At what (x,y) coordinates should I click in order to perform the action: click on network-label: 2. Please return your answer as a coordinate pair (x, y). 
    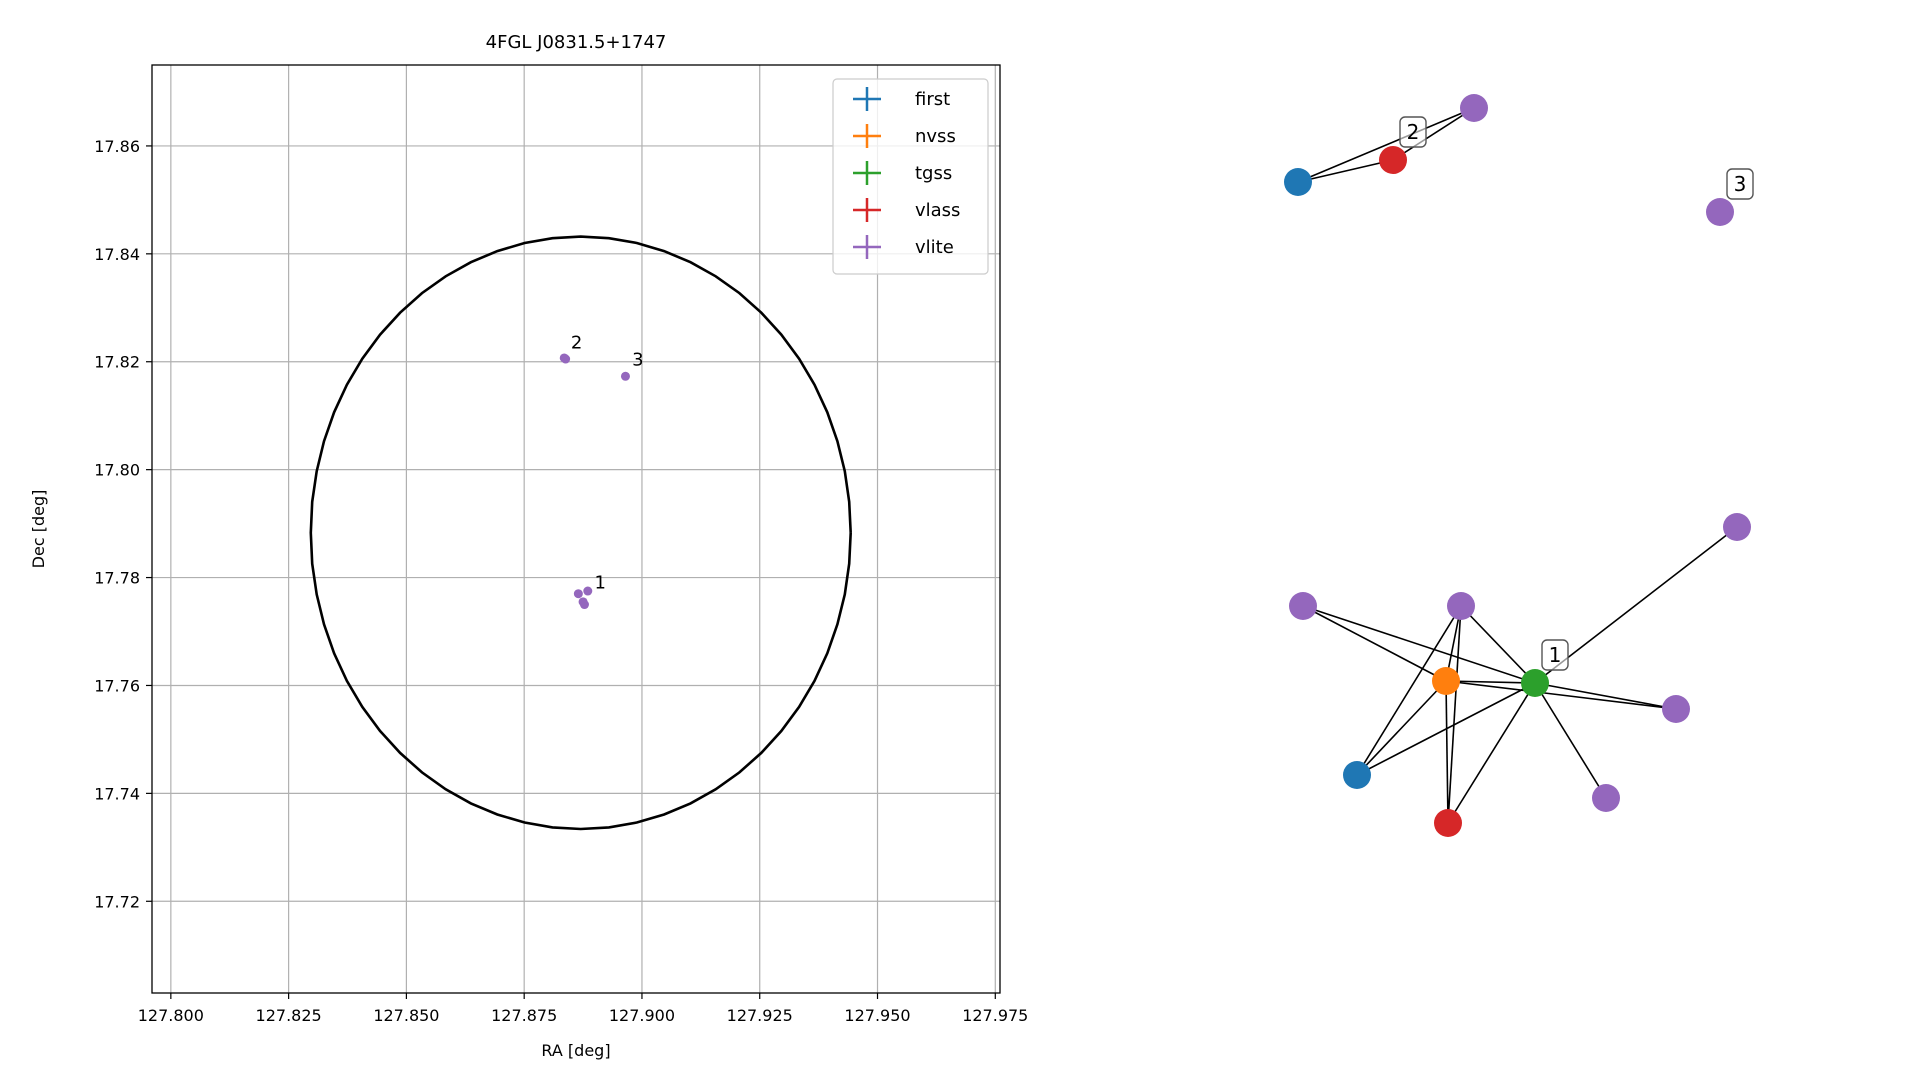
    Looking at the image, I should click on (1413, 132).